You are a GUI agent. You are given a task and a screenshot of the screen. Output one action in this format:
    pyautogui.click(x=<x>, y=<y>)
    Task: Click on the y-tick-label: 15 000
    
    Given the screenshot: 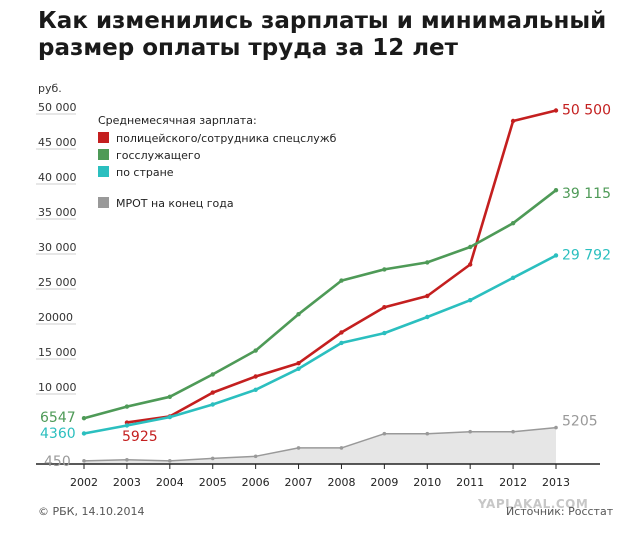 What is the action you would take?
    pyautogui.click(x=57, y=352)
    